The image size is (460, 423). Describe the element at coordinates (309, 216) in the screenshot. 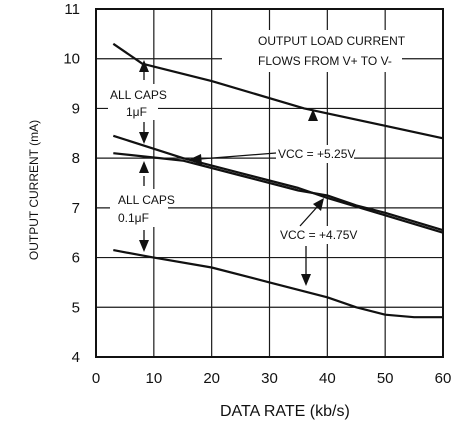

I see `leader-vcc-475-upper` at that location.